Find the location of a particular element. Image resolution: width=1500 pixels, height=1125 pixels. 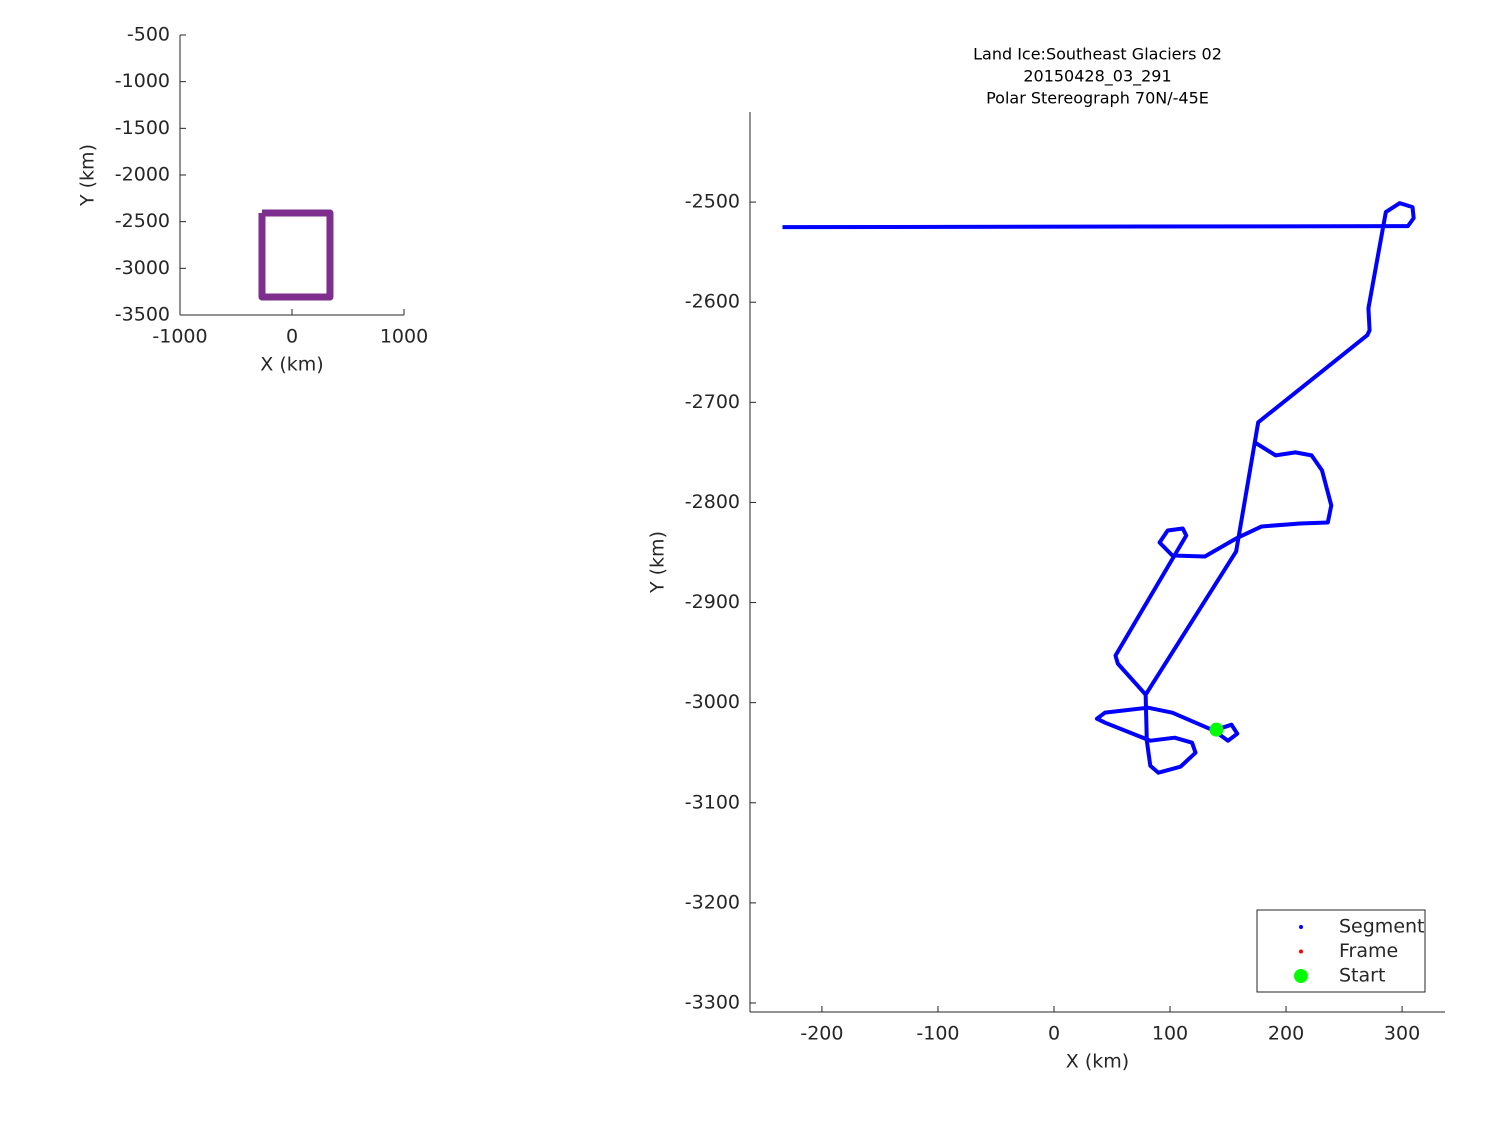

legend-box is located at coordinates (1341, 951).